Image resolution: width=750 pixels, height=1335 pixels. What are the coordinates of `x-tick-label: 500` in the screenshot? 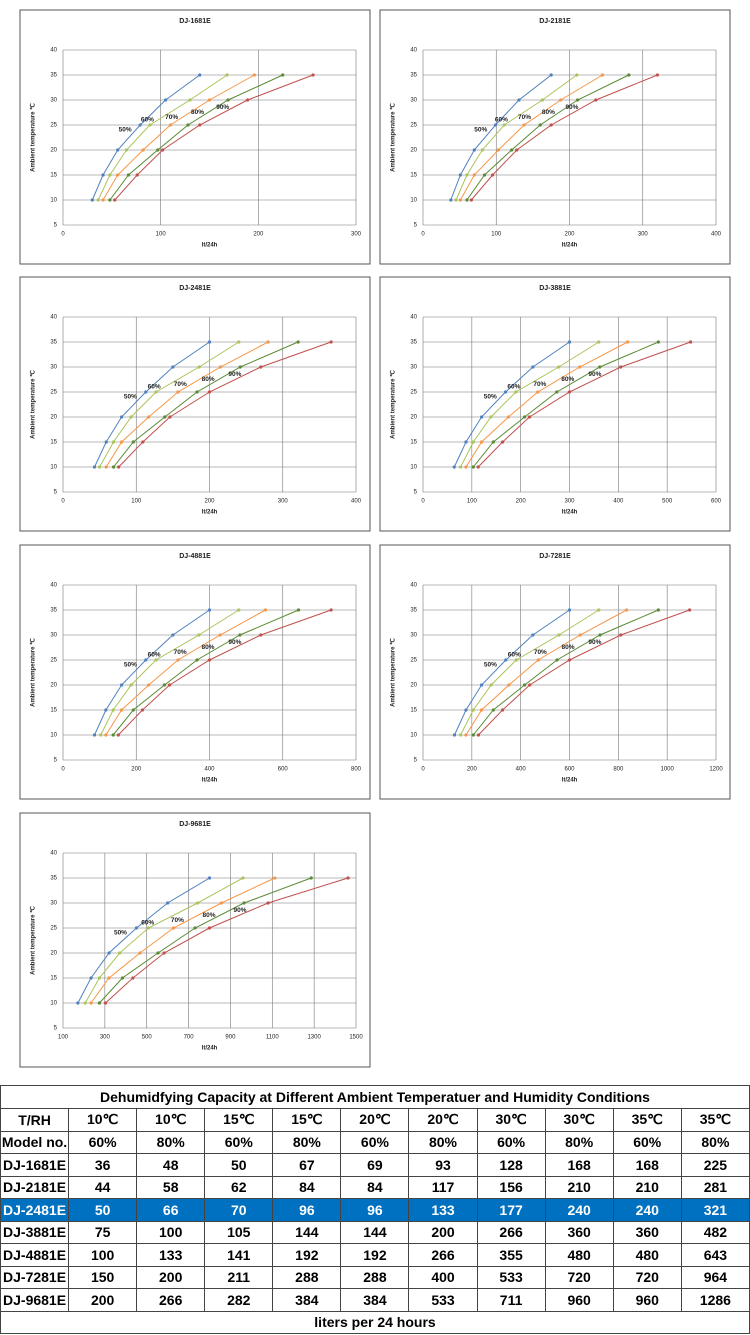 It's located at (147, 1038).